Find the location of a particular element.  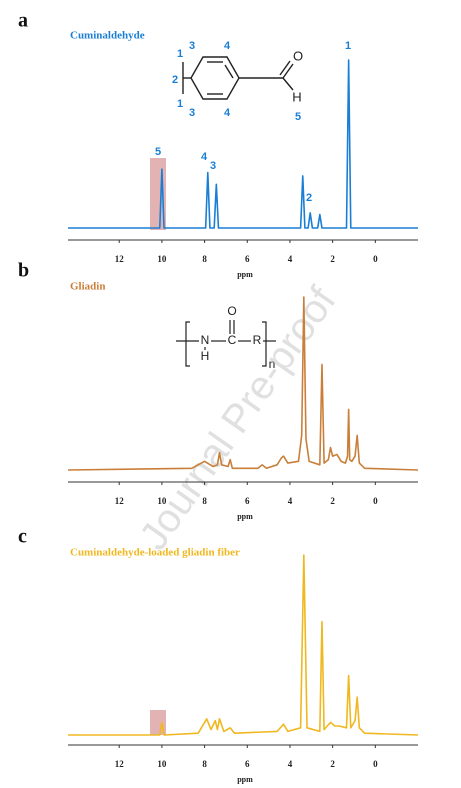

structure-b is located at coordinates (226, 343).